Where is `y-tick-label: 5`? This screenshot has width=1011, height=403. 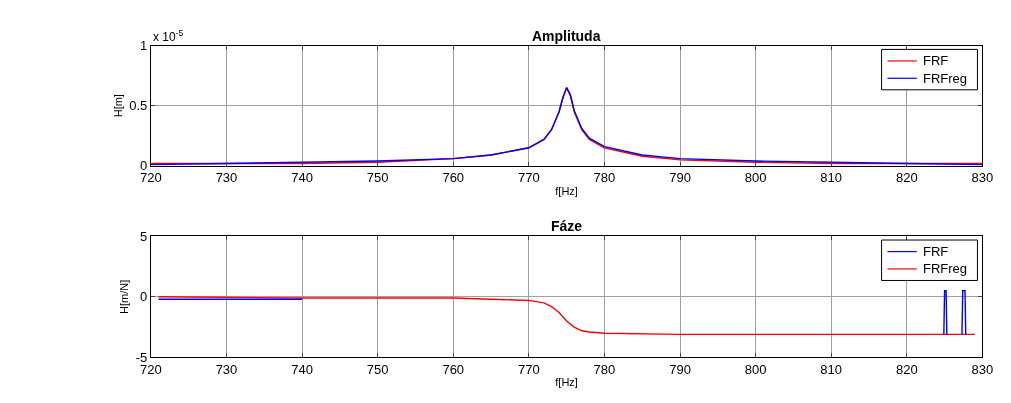 y-tick-label: 5 is located at coordinates (144, 236).